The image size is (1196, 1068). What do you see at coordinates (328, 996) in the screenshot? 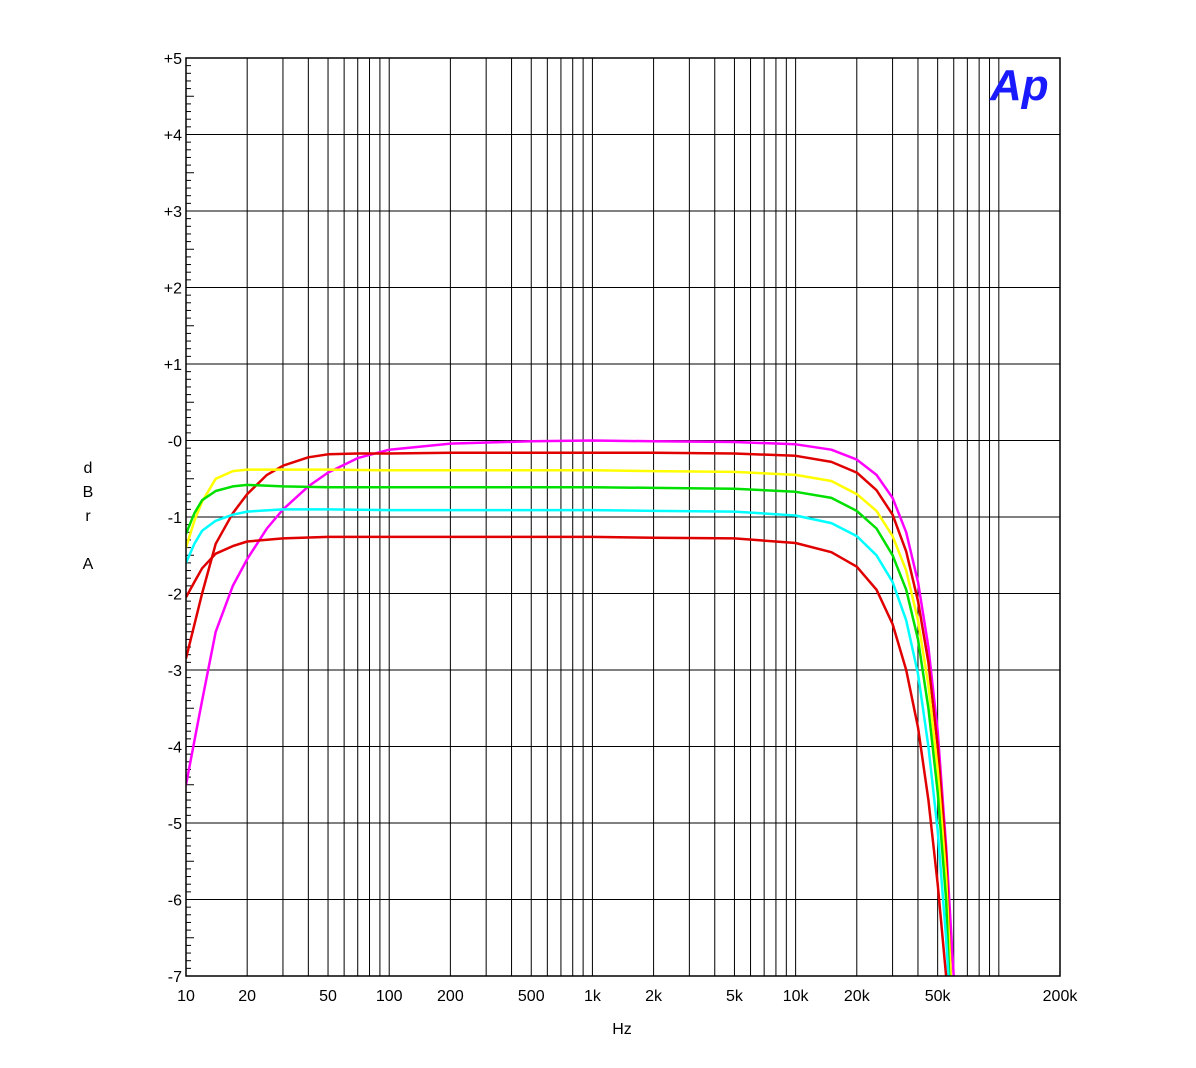
I see `x-tick-label: 50` at bounding box center [328, 996].